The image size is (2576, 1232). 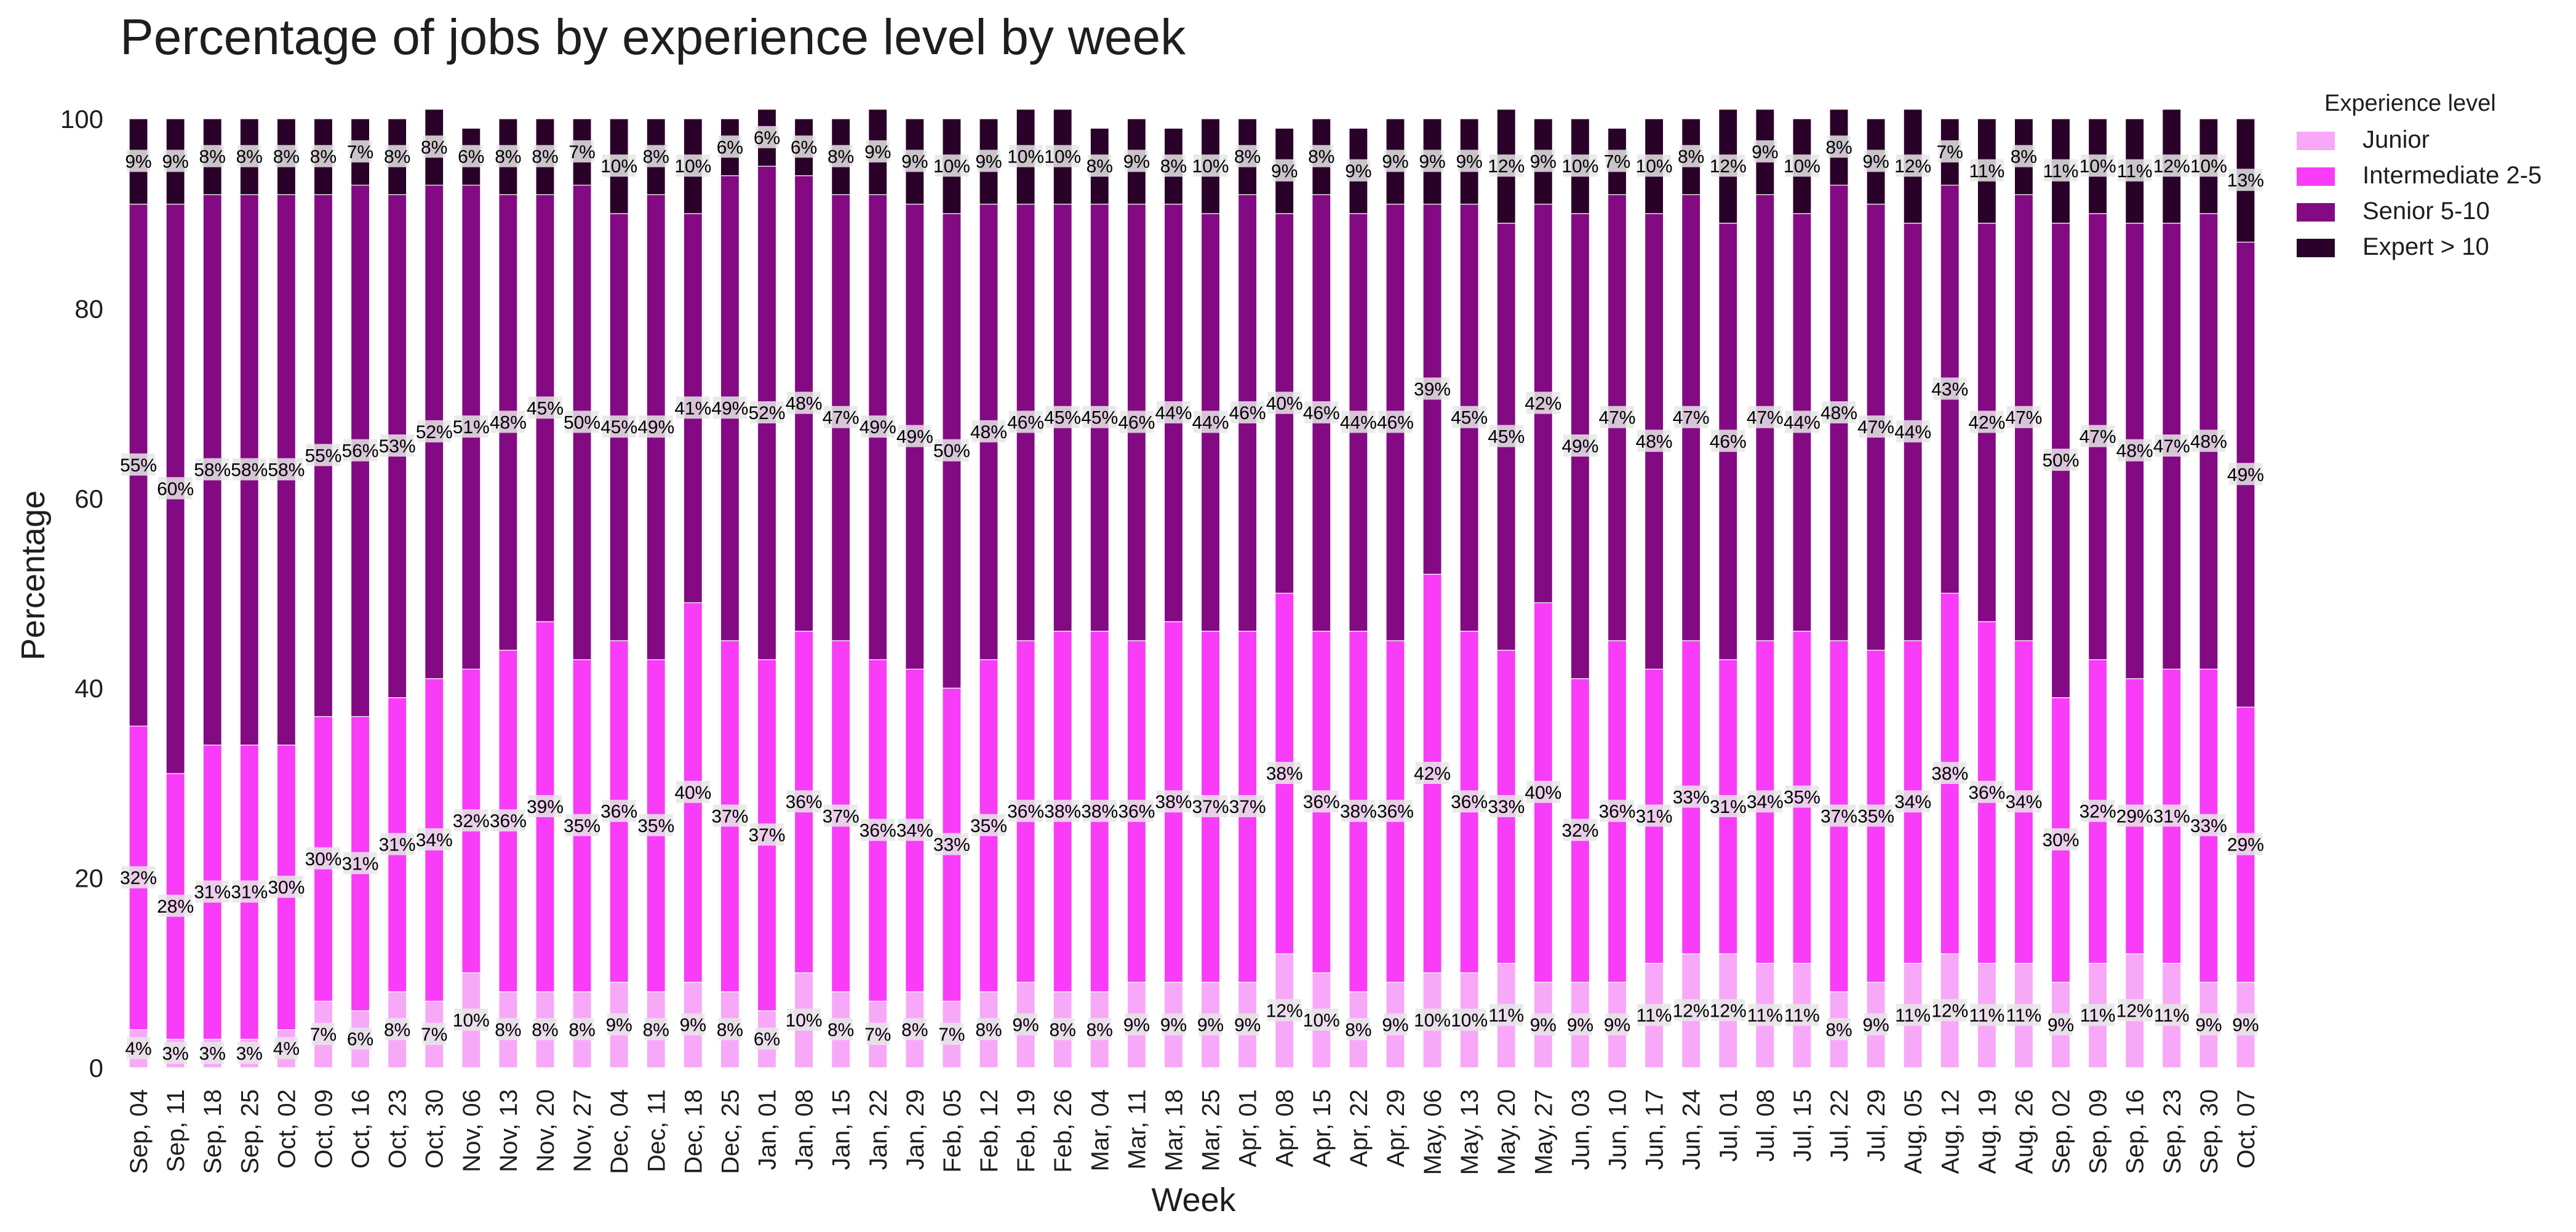 I want to click on data-label: 45%, so click(x=1469, y=418).